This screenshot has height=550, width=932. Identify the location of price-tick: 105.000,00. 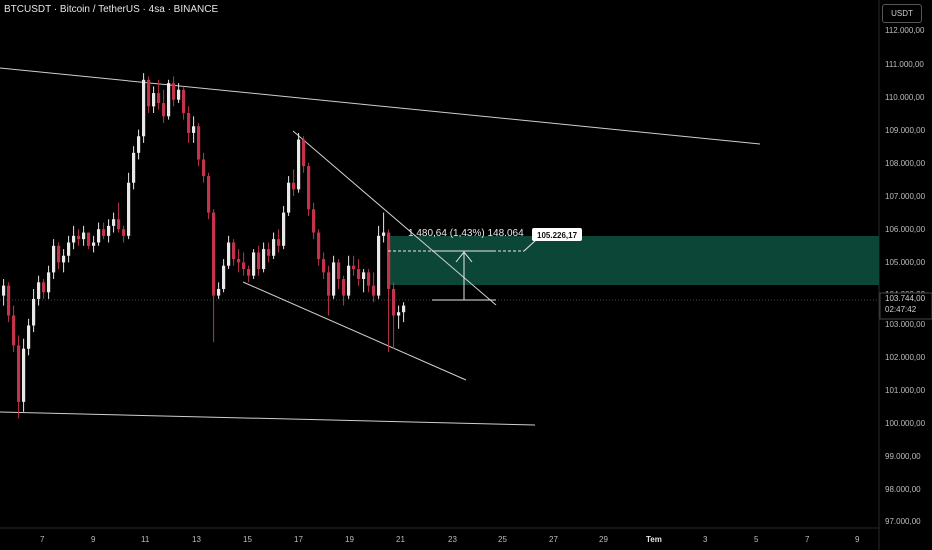
(905, 262).